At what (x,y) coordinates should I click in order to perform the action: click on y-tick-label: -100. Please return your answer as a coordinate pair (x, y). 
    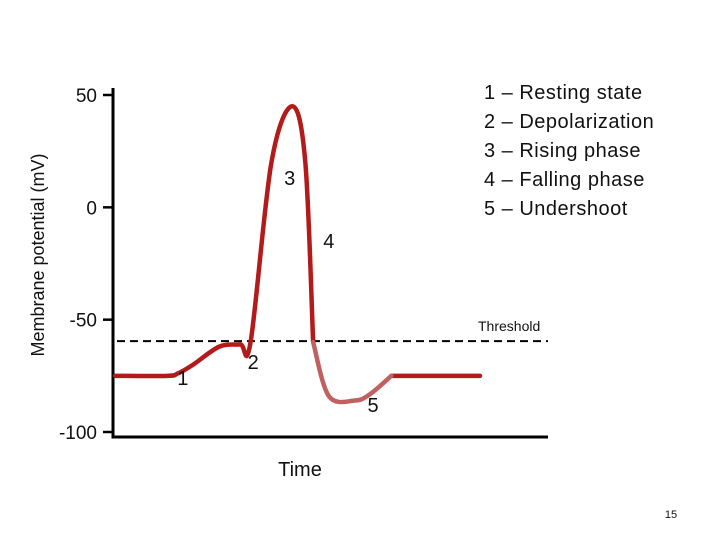
    Looking at the image, I should click on (78, 433).